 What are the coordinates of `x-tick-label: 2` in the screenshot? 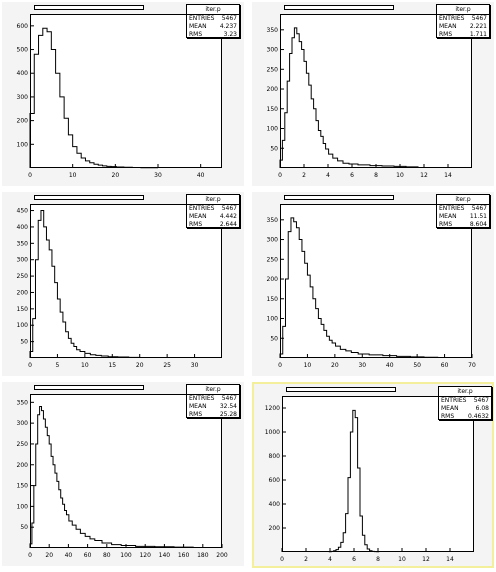 It's located at (304, 175).